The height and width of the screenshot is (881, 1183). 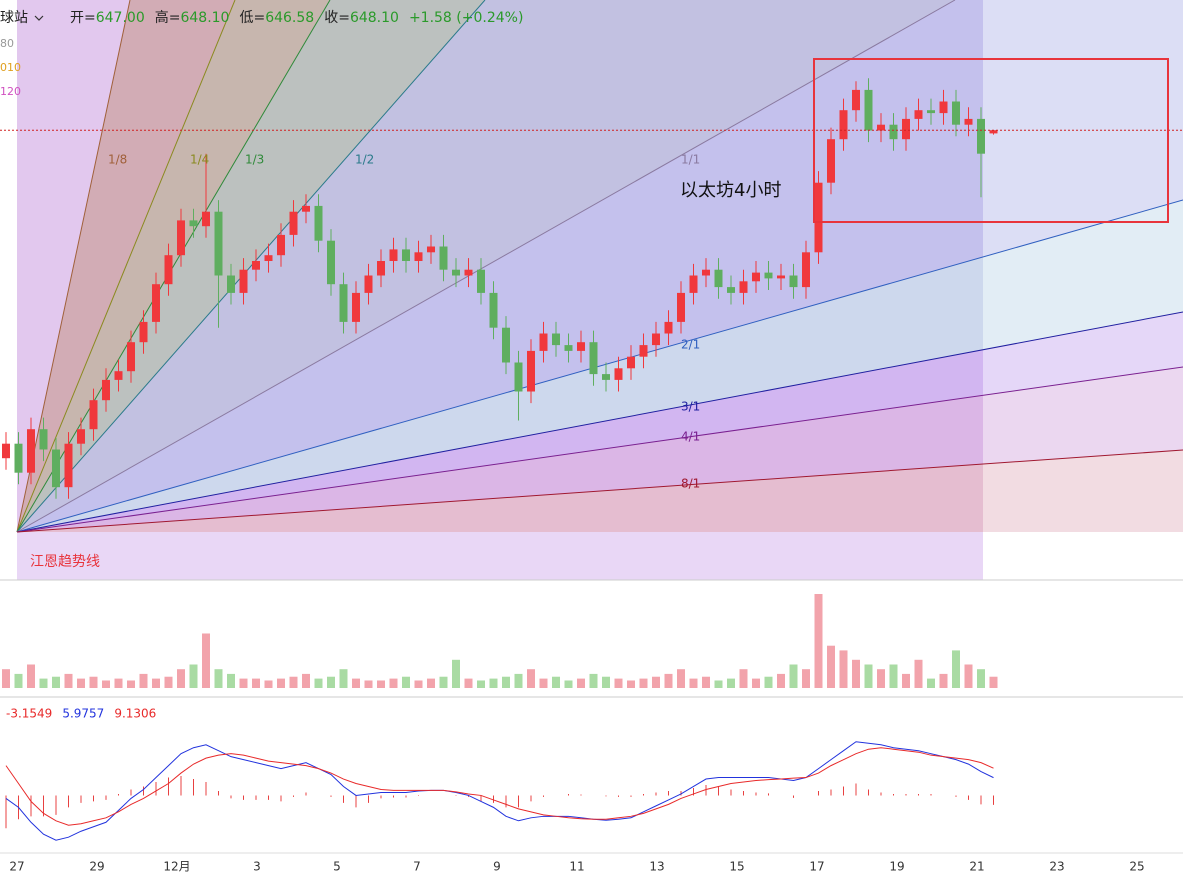 I want to click on ma-legend: 010, so click(x=10, y=67).